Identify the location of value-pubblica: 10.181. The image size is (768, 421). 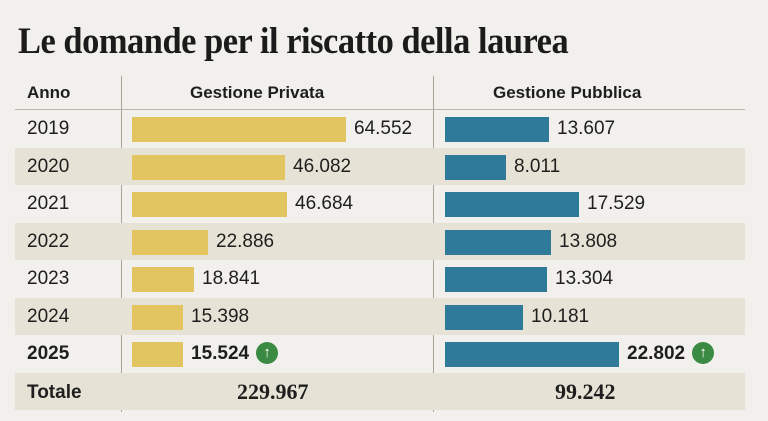
(560, 317).